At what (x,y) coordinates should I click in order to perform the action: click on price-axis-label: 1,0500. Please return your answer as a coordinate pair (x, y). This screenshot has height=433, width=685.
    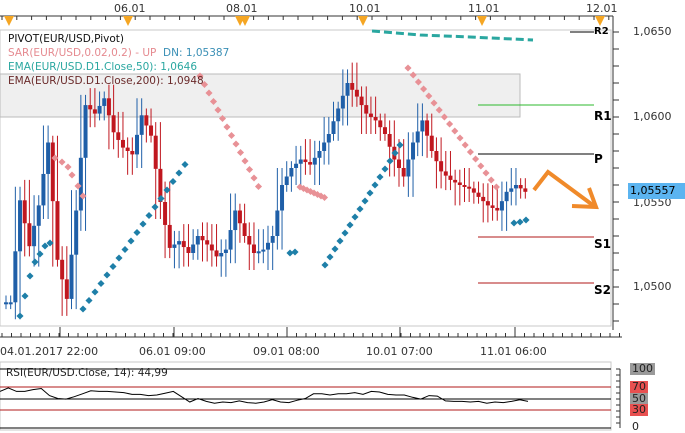
    Looking at the image, I should click on (652, 286).